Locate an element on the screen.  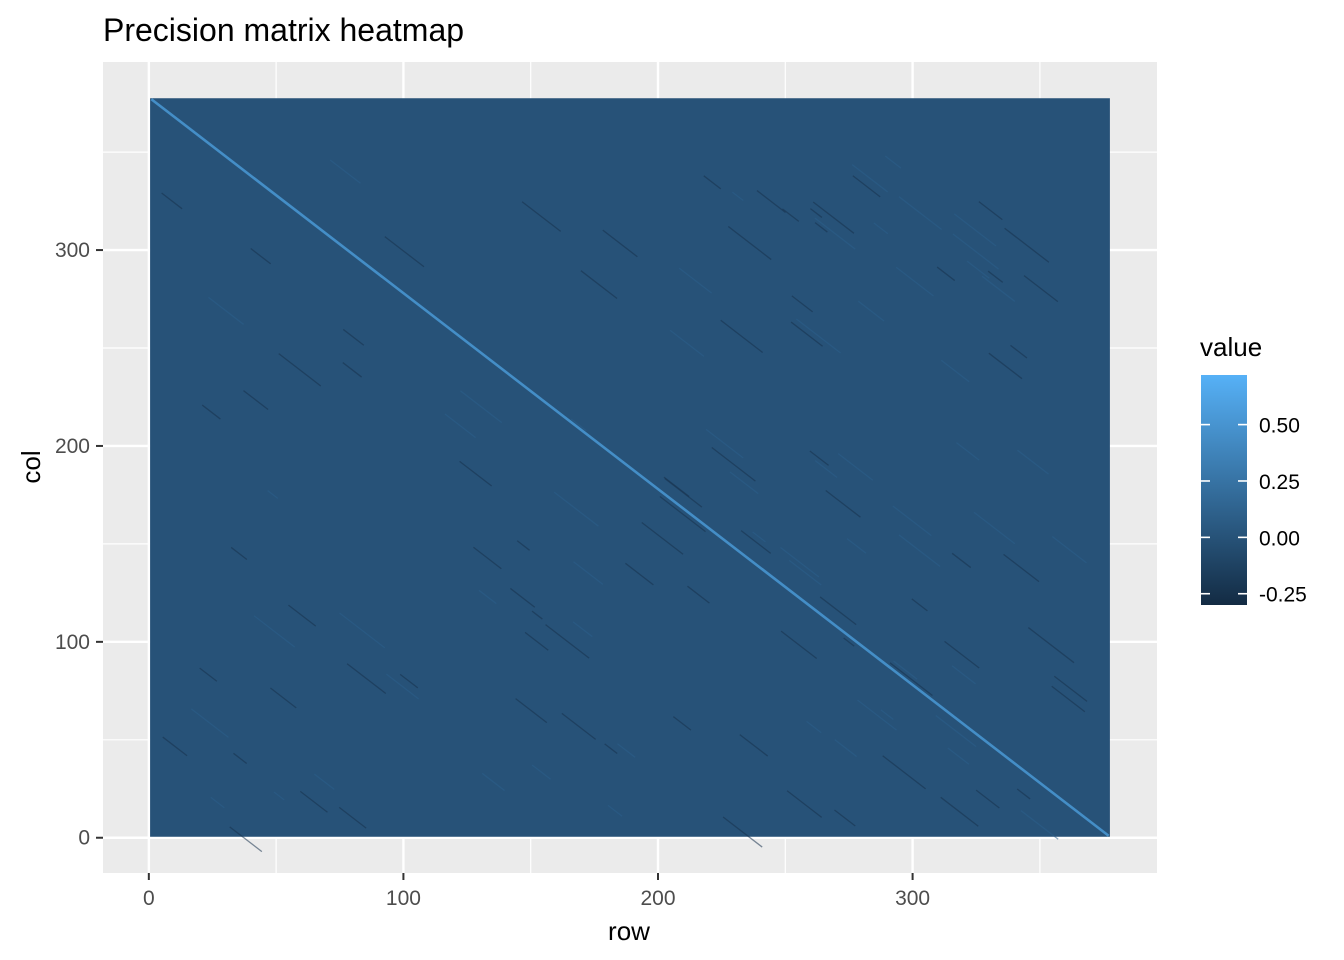
color-legend: value 0.50 0.25 0.00 -0.25 is located at coordinates (1253, 469).